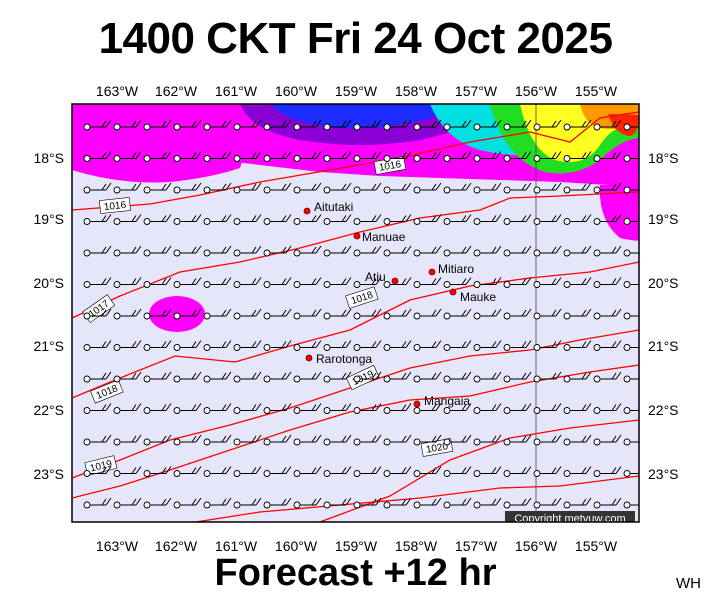 The width and height of the screenshot is (711, 600). Describe the element at coordinates (101, 466) in the screenshot. I see `isobar-label: 1019` at that location.